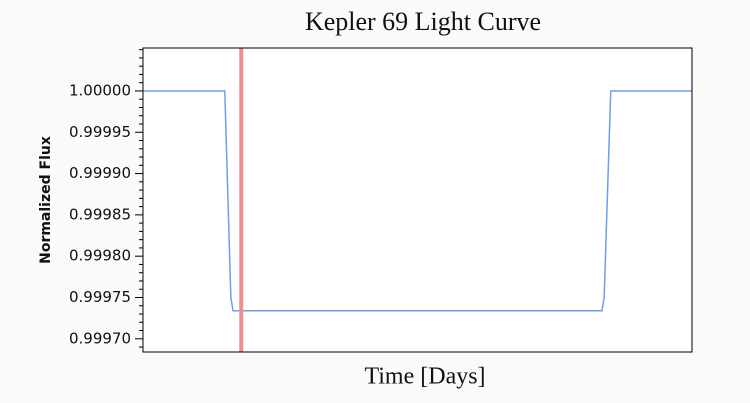 The image size is (750, 403). What do you see at coordinates (100, 90) in the screenshot?
I see `y-tick-label: 1.00000` at bounding box center [100, 90].